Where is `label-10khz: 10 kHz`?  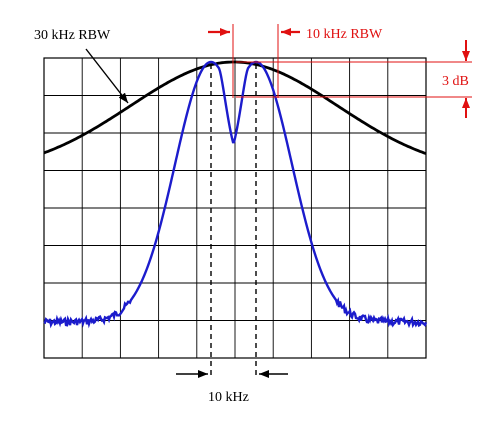 label-10khz: 10 kHz is located at coordinates (228, 397).